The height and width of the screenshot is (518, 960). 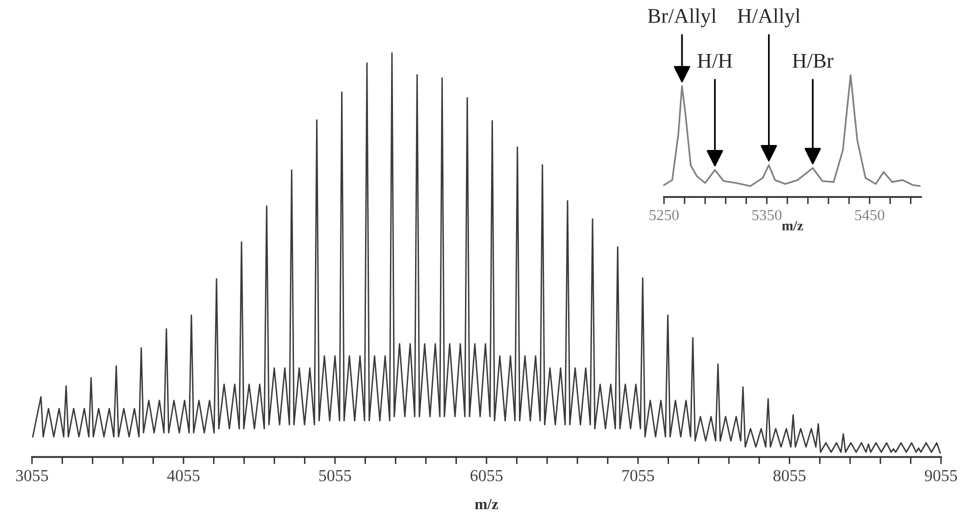 What do you see at coordinates (183, 476) in the screenshot?
I see `x-tick-label: 4055` at bounding box center [183, 476].